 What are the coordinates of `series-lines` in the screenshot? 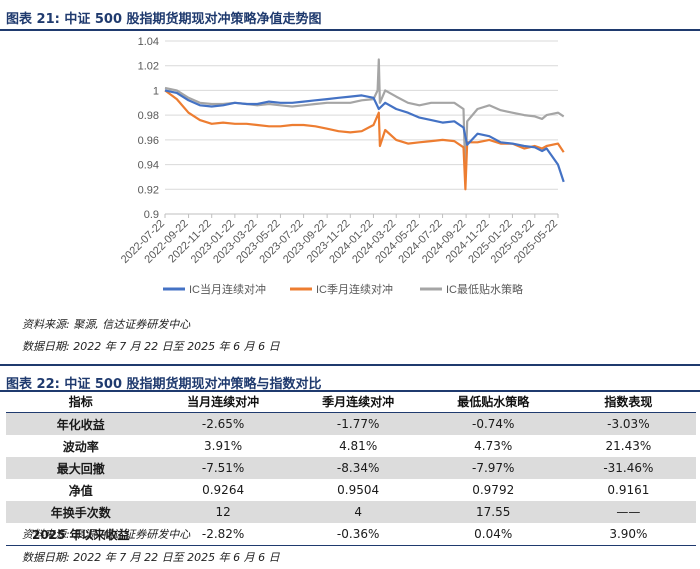 It's located at (364, 124).